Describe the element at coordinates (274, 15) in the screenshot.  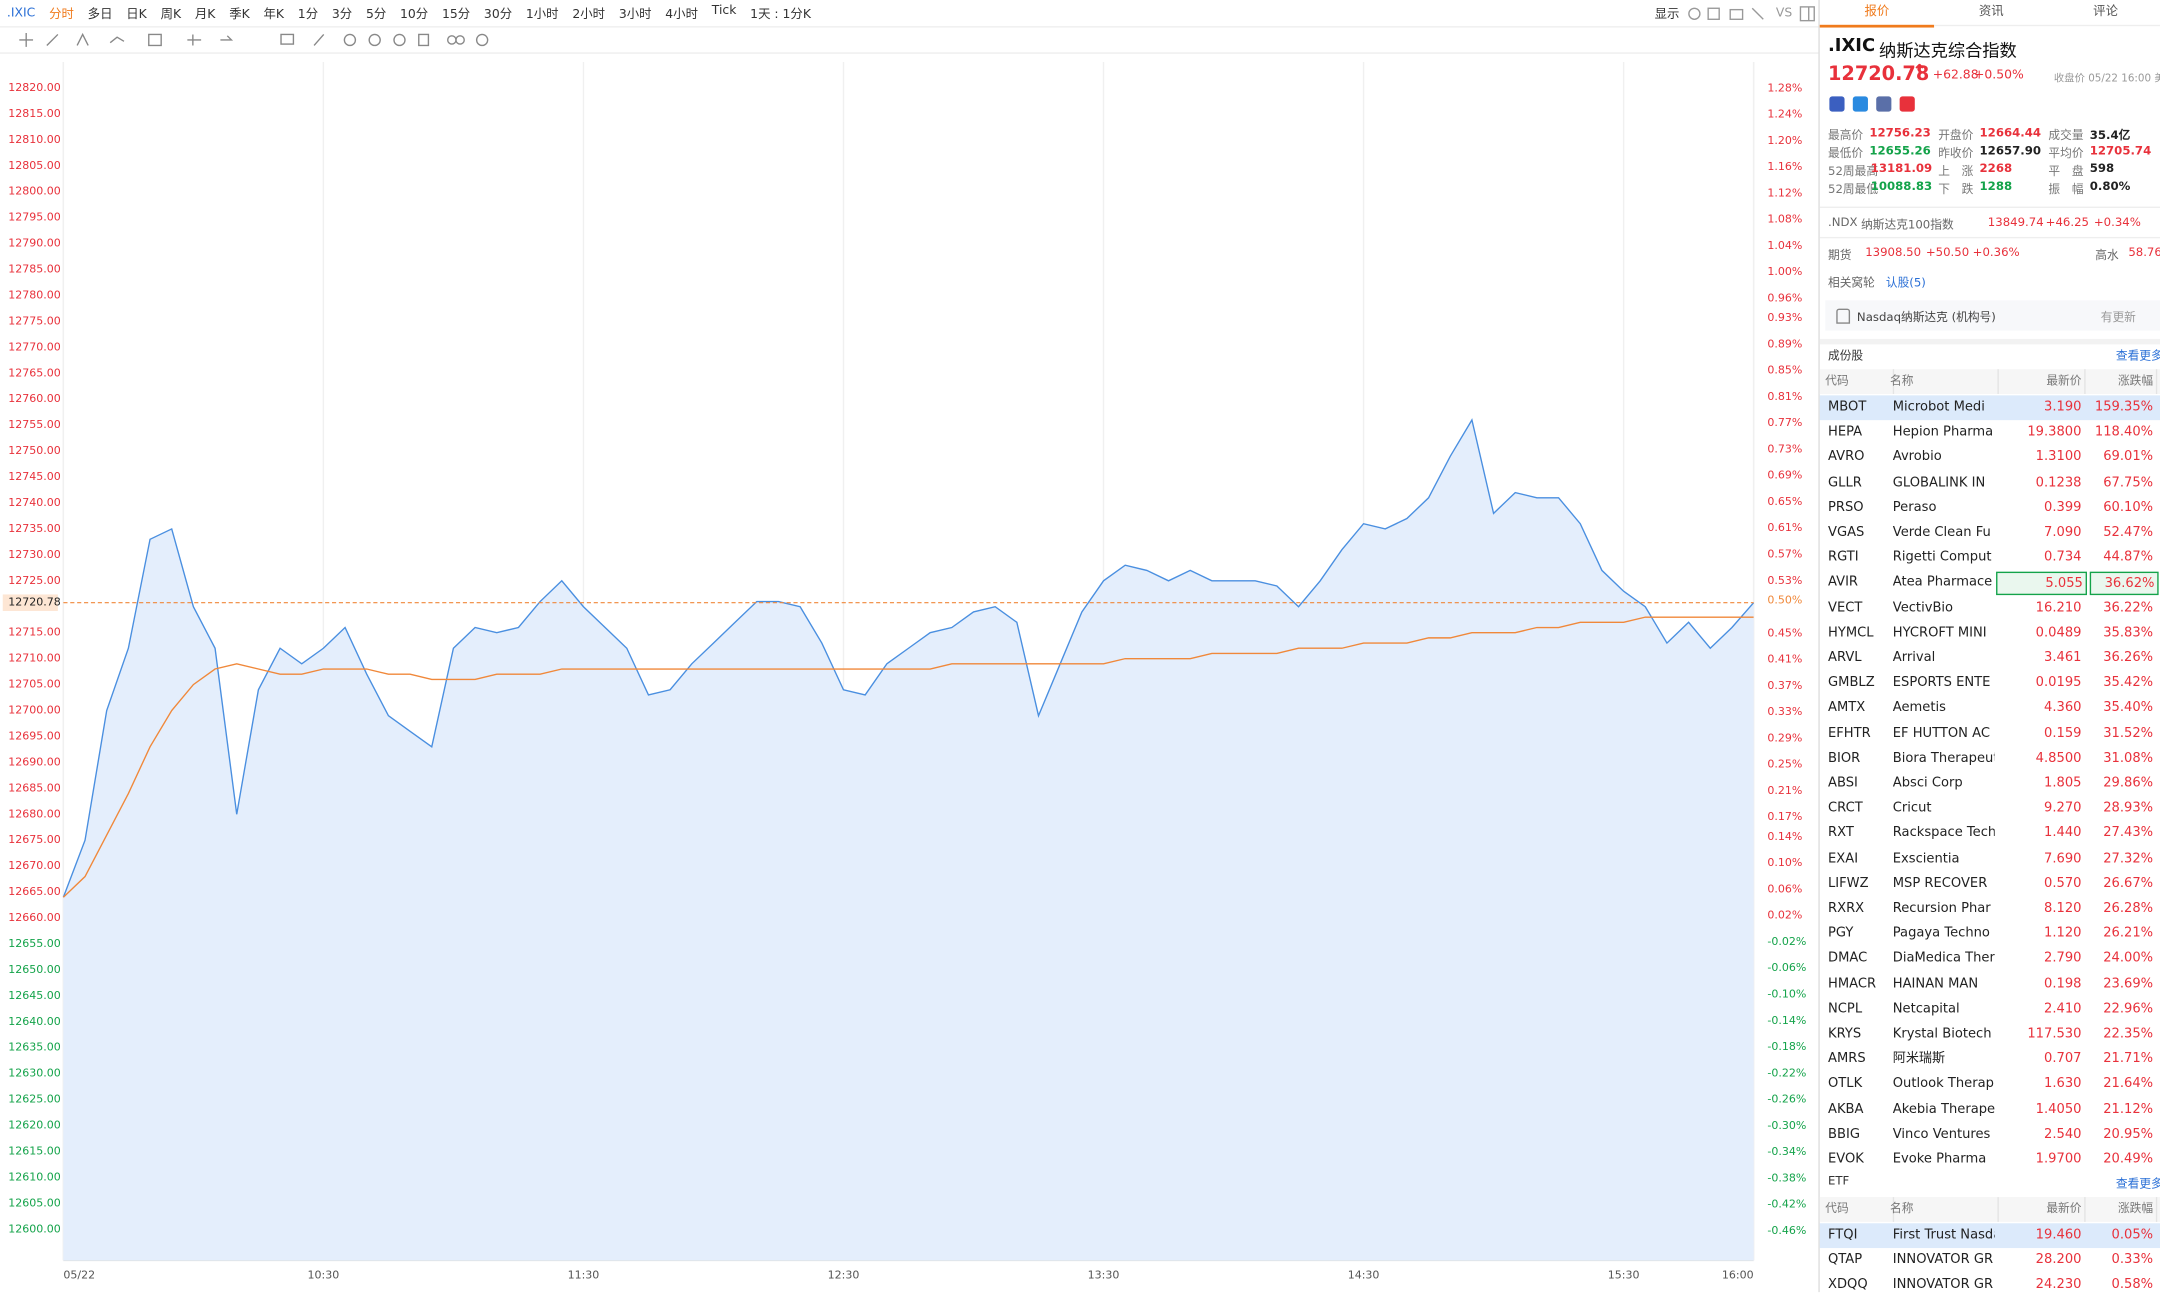
I see `period-tab: 年K` at that location.